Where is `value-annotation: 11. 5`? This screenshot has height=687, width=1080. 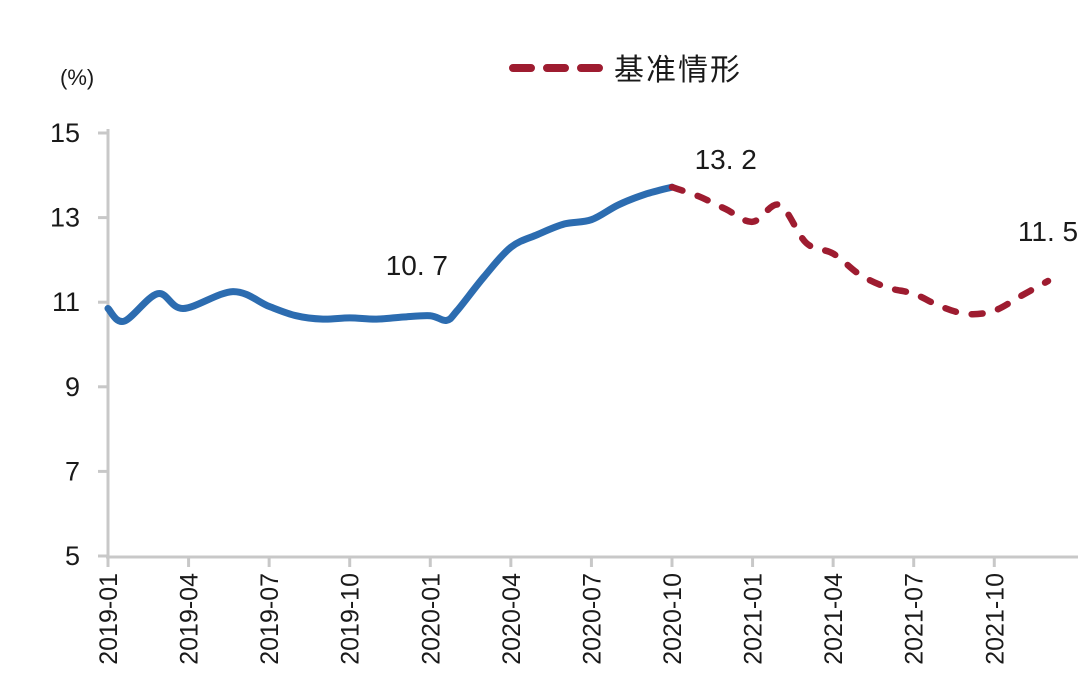
value-annotation: 11. 5 is located at coordinates (1048, 231).